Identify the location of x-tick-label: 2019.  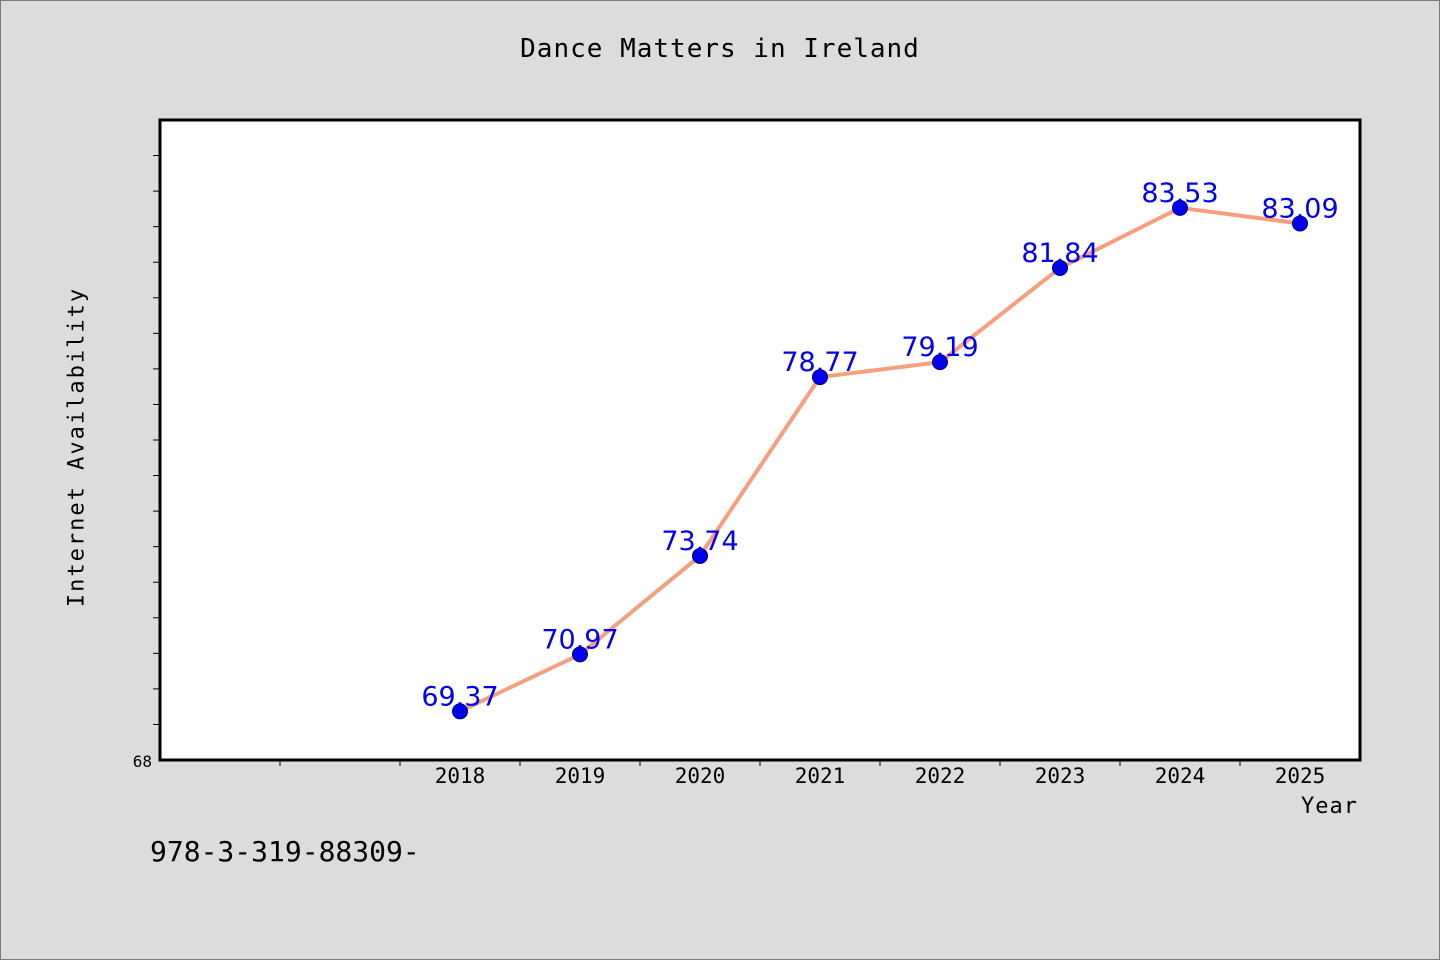
(580, 776).